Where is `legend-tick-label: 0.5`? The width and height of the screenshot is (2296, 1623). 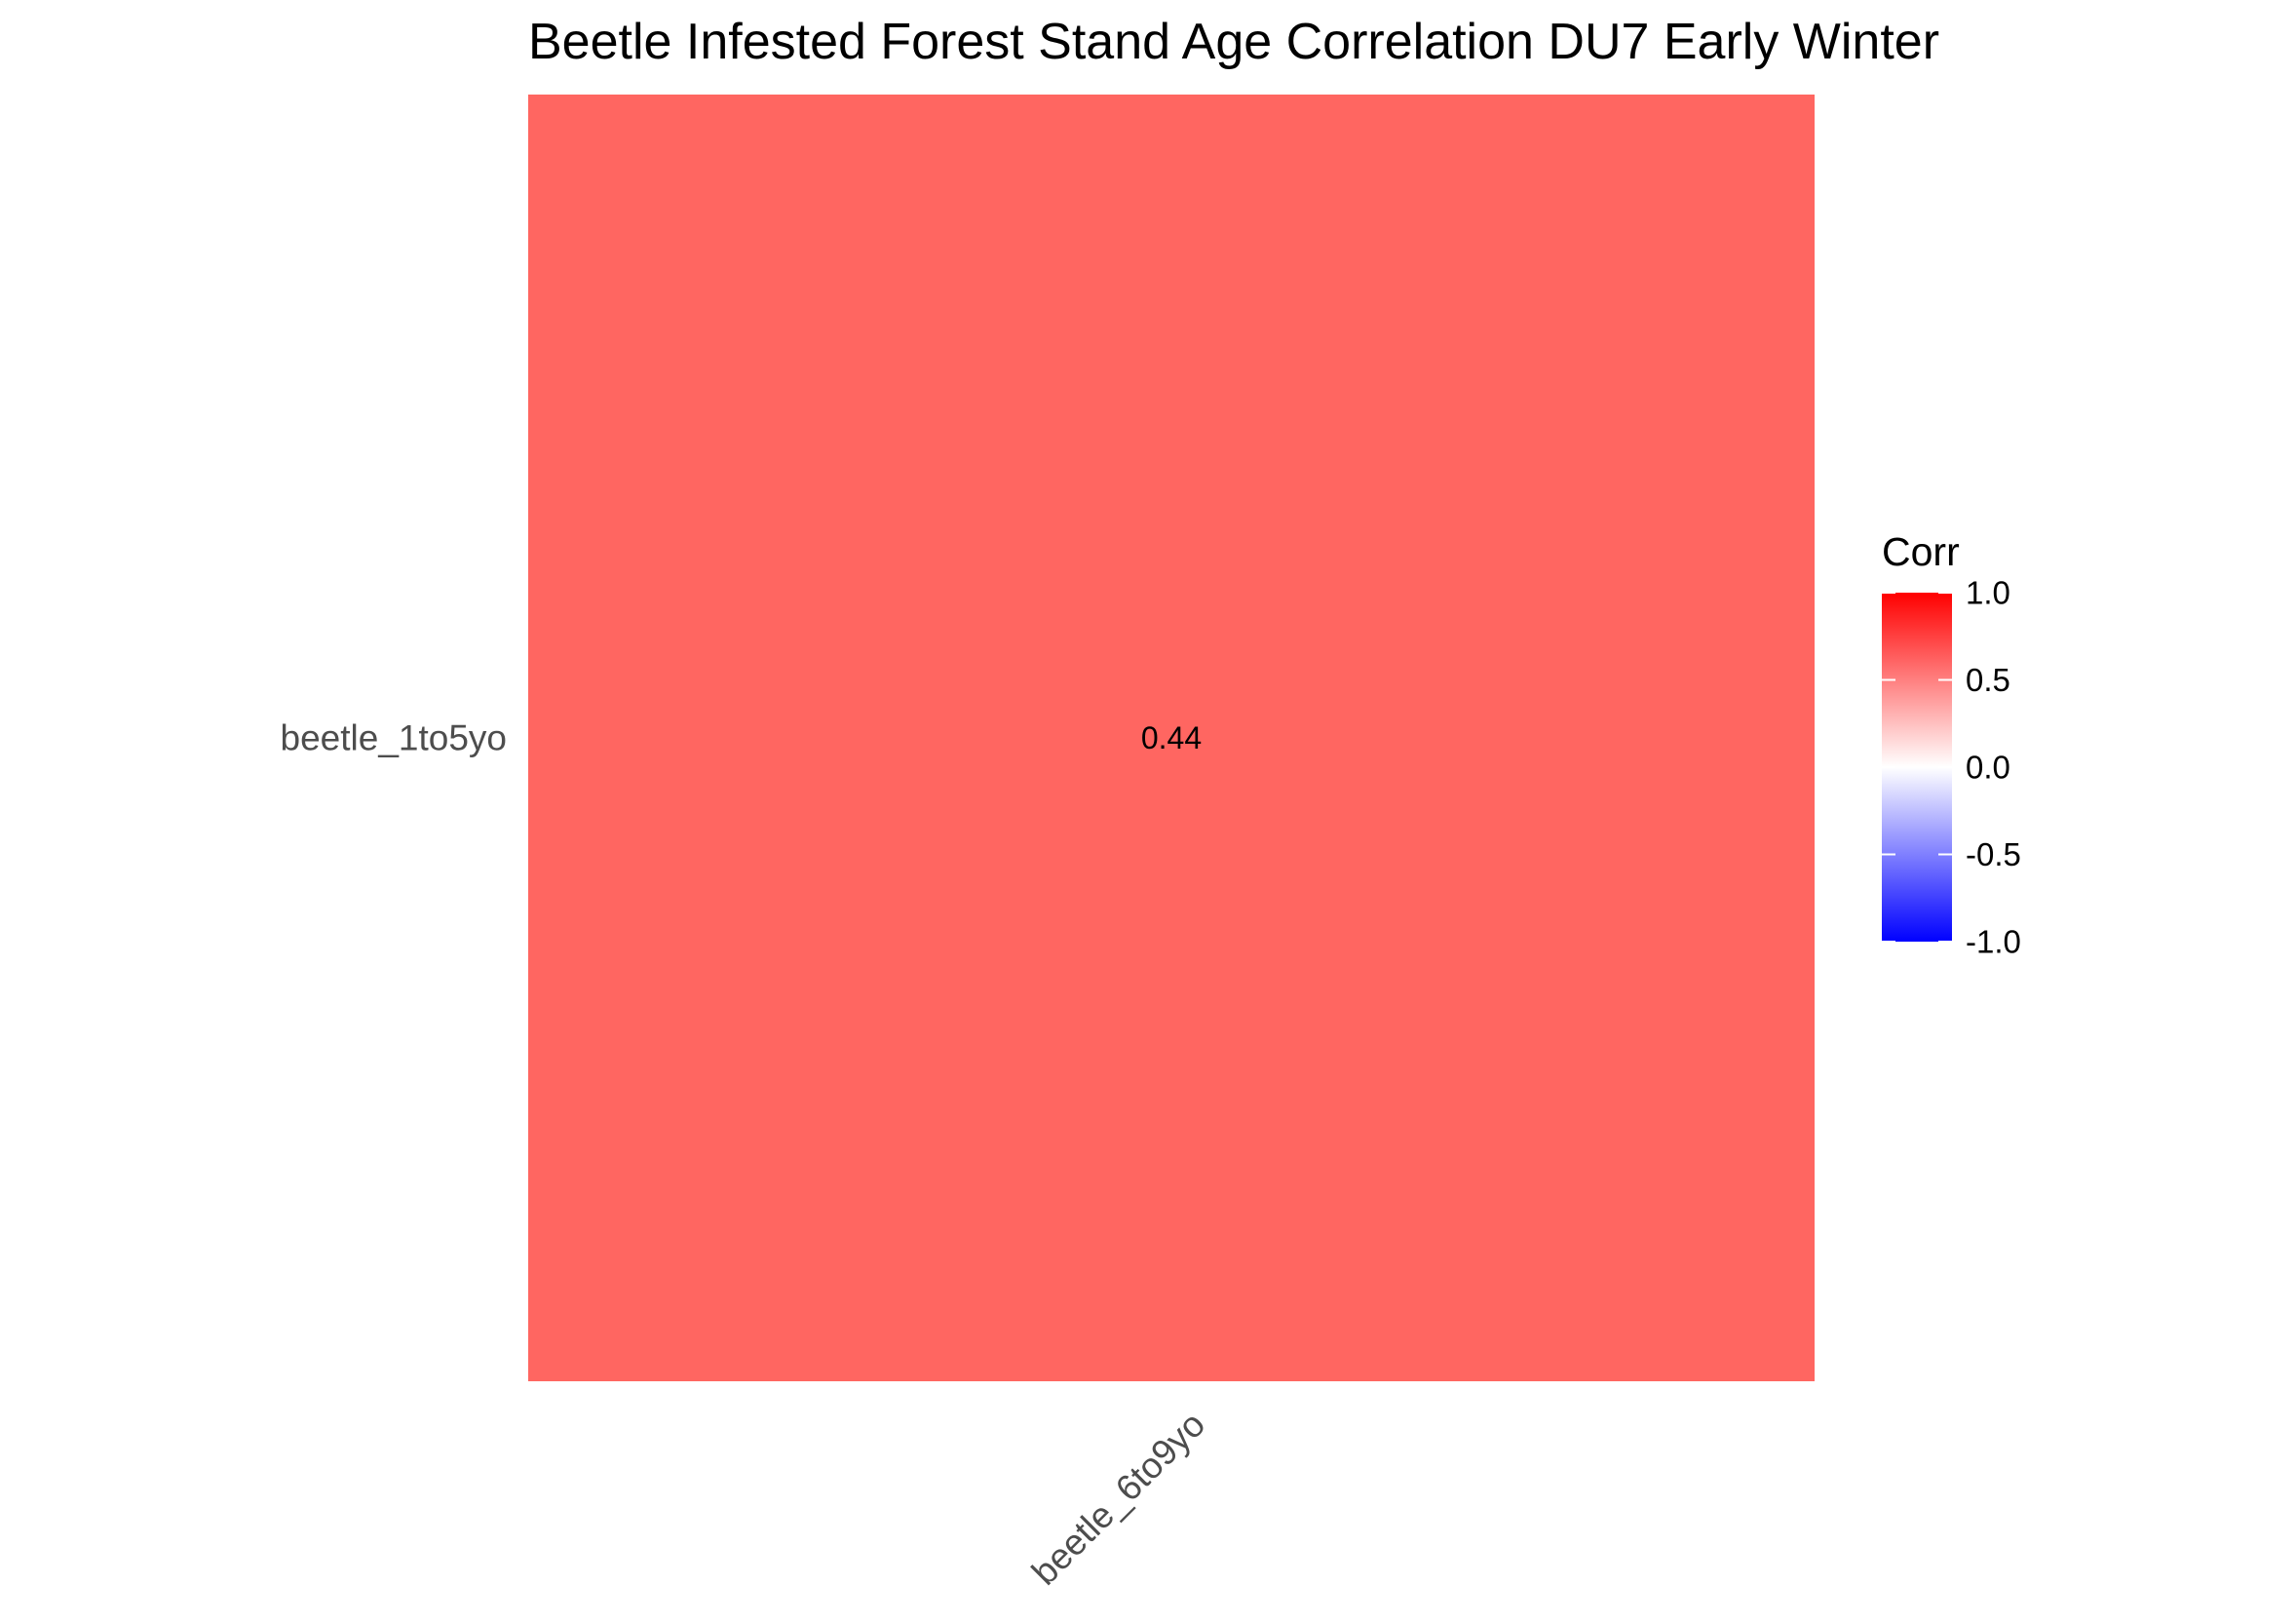
legend-tick-label: 0.5 is located at coordinates (1988, 680).